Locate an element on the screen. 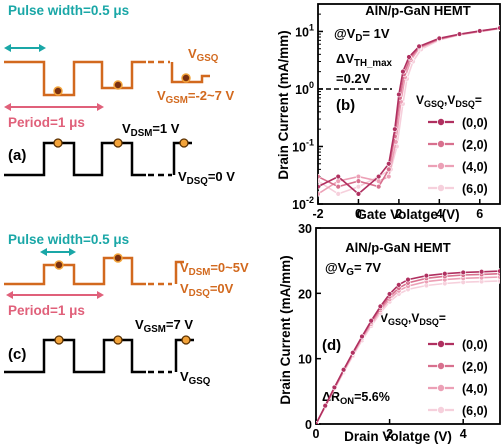 The image size is (503, 445). y-tick-label-d-1: 10 is located at coordinates (305, 360).